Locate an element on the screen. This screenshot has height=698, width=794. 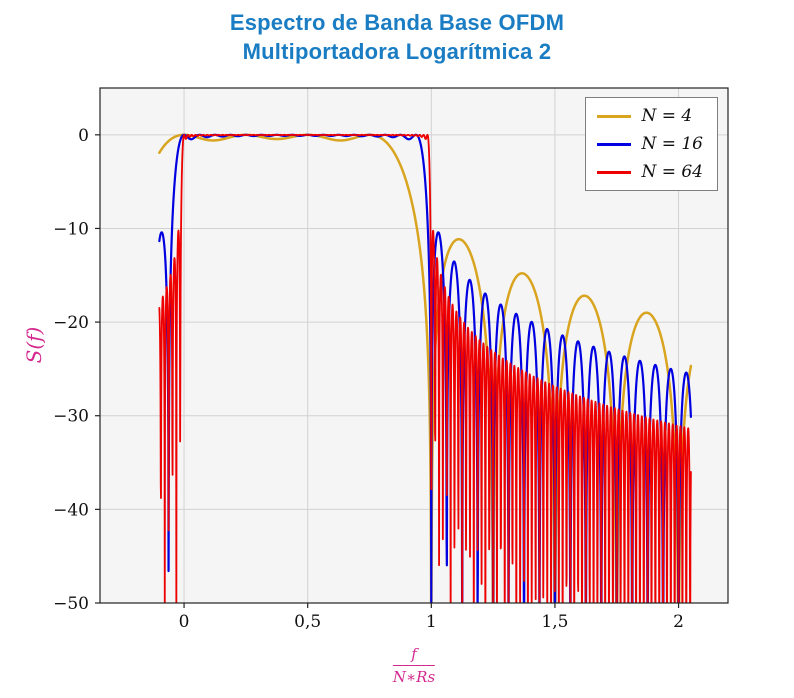
y-tick-label: −50 is located at coordinates (71, 604).